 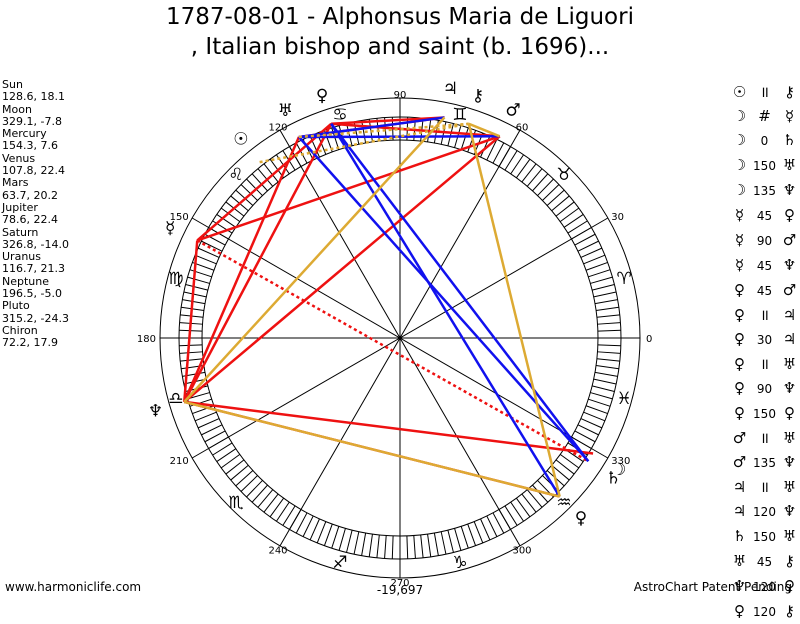 What do you see at coordinates (459, 115) in the screenshot?
I see `zodiac-sign-glyph: ♊` at bounding box center [459, 115].